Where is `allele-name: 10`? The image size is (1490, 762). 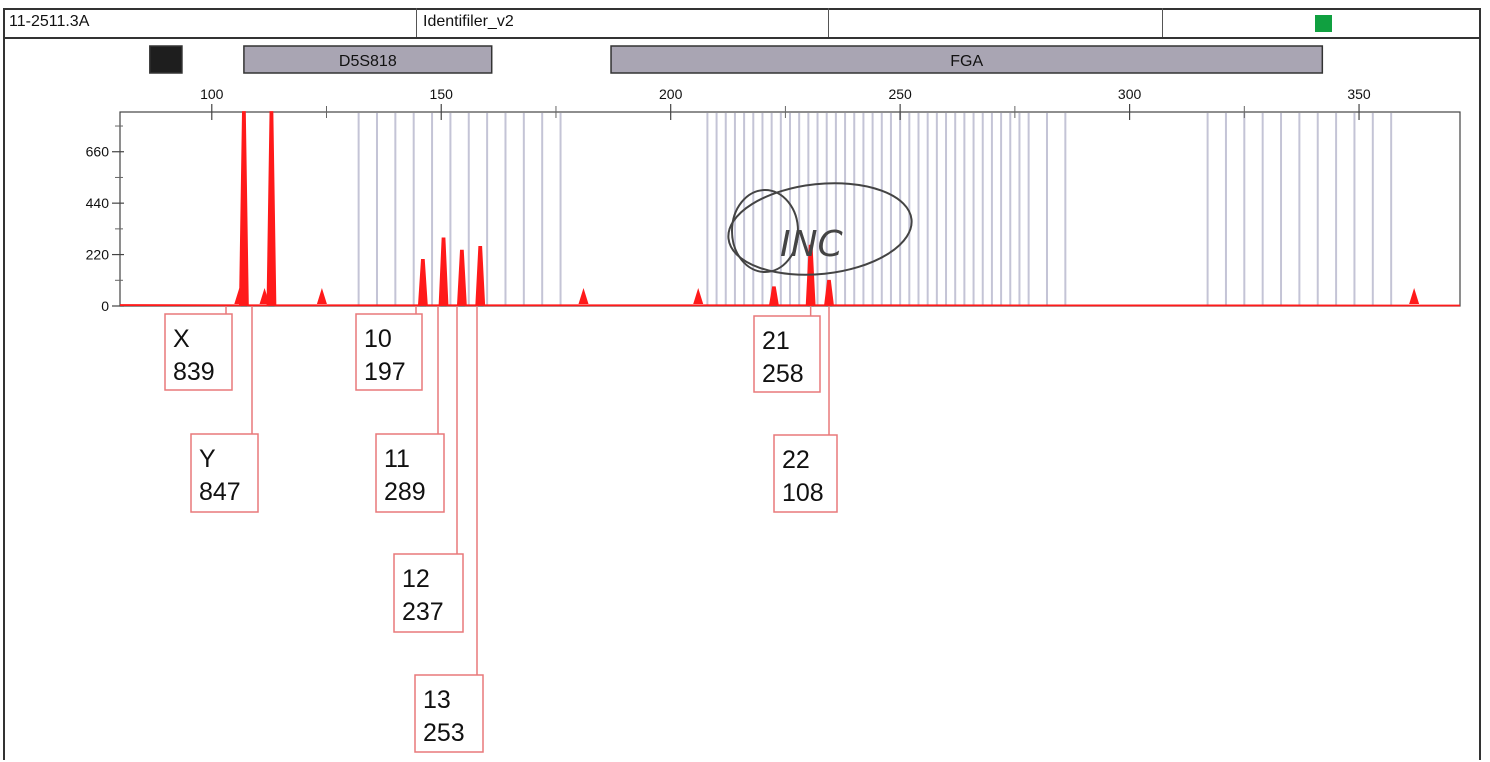 allele-name: 10 is located at coordinates (378, 339).